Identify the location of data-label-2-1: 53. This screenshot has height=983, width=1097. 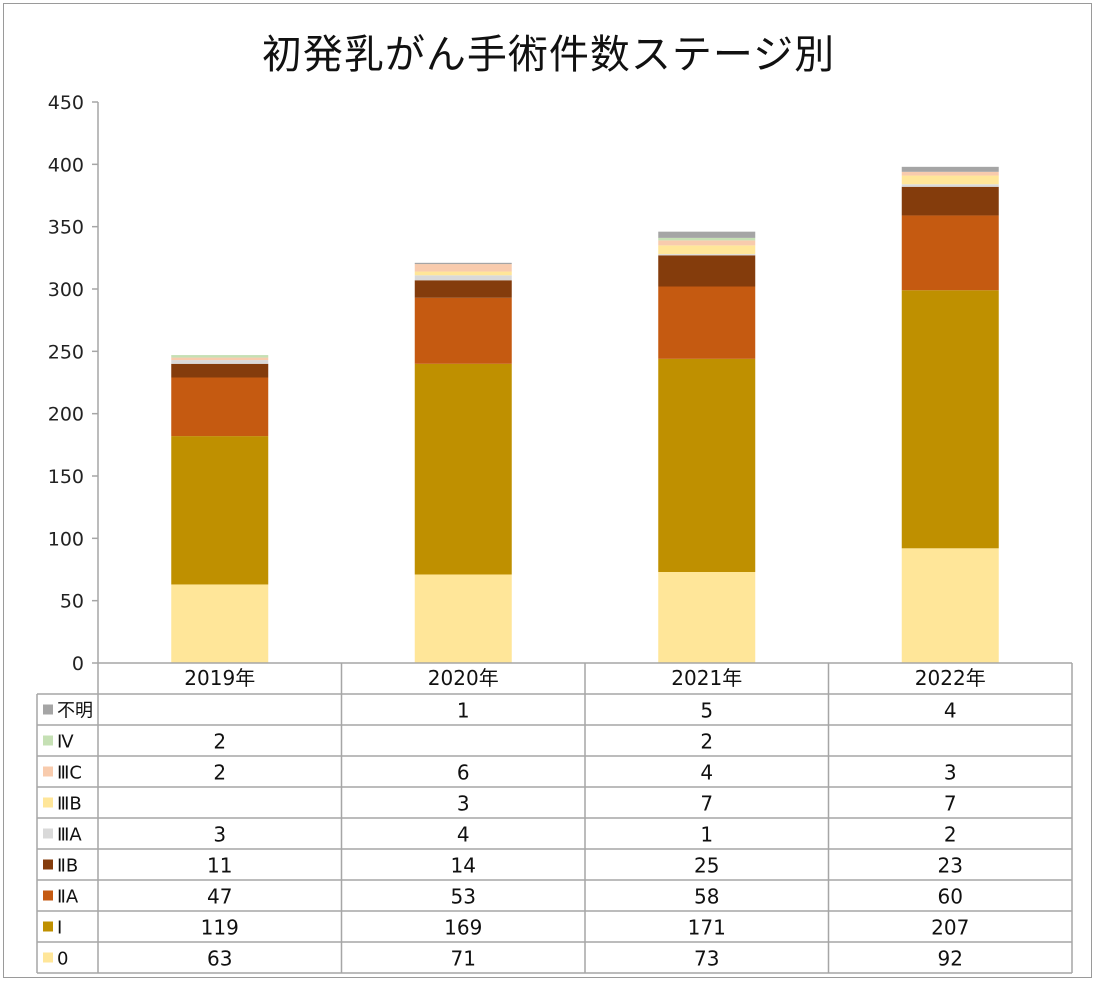
(463, 897).